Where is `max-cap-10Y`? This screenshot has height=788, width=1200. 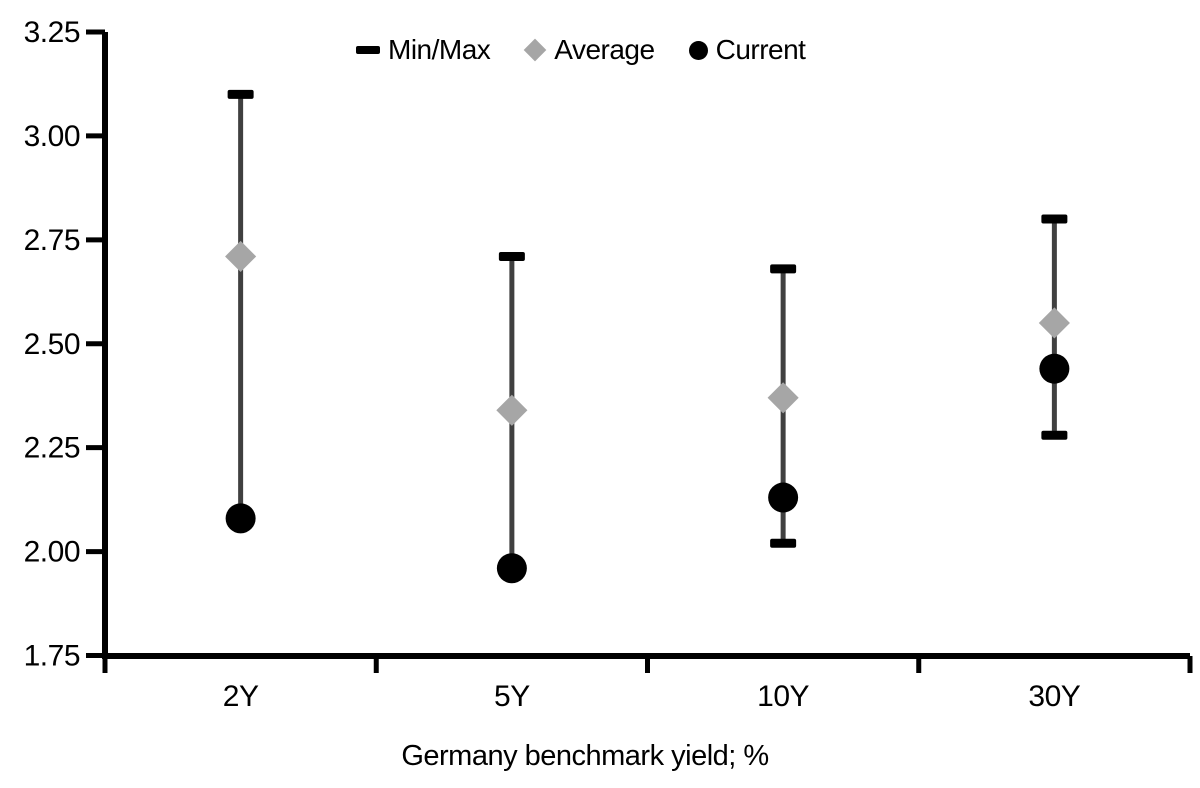 max-cap-10Y is located at coordinates (783, 269).